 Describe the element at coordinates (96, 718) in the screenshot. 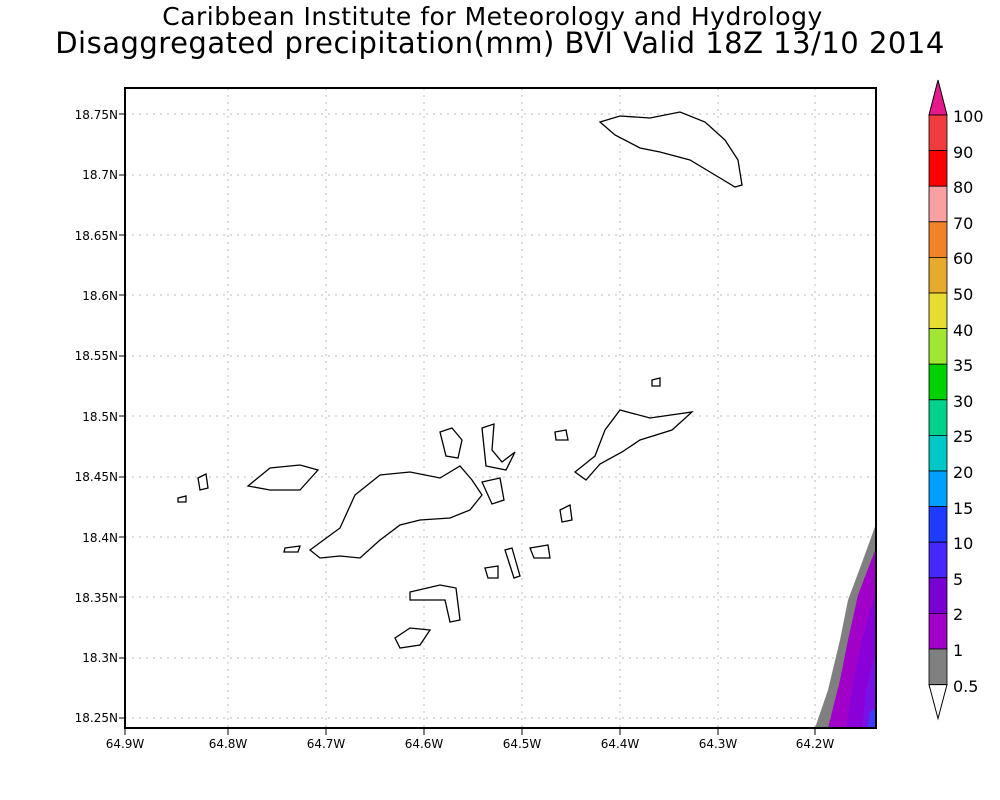

I see `lat-tick-label: 18.25N` at that location.